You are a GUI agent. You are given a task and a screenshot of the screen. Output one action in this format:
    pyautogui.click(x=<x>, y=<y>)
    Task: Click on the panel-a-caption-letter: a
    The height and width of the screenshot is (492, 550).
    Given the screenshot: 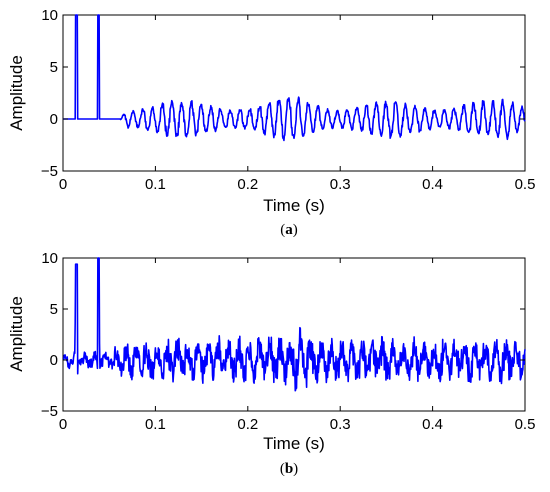 What is the action you would take?
    pyautogui.click(x=289, y=230)
    